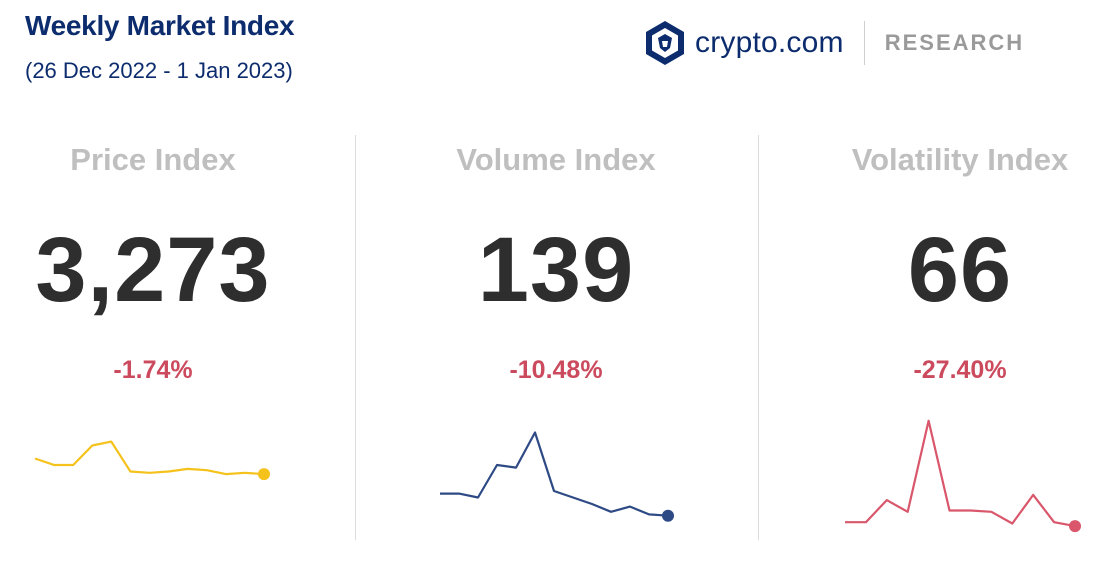 The height and width of the screenshot is (568, 1118). Describe the element at coordinates (668, 515) in the screenshot. I see `volume-index-endpoint-dot` at that location.